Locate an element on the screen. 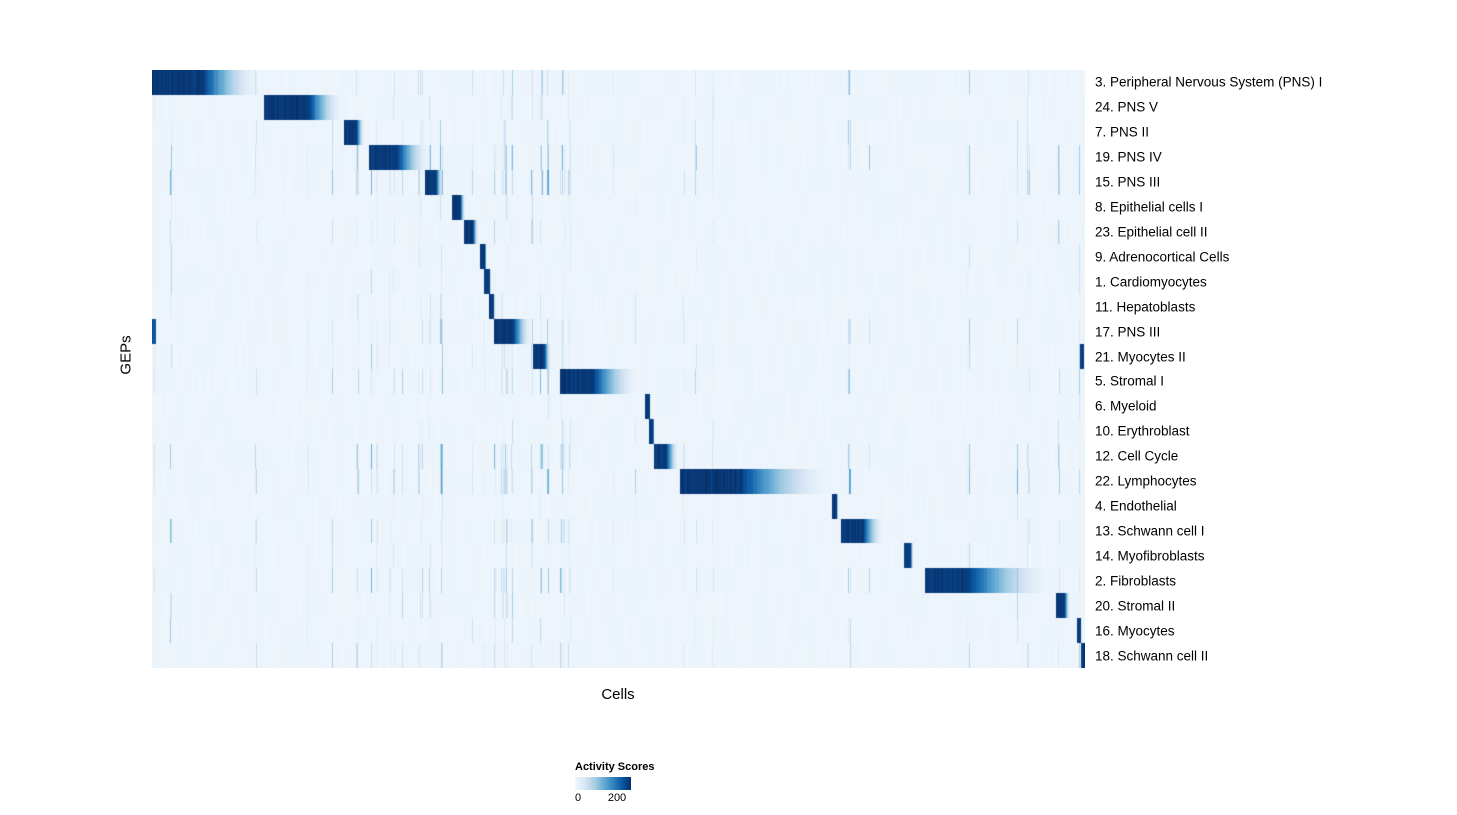 The width and height of the screenshot is (1457, 815). row-label: 4. Endothelial is located at coordinates (1136, 506).